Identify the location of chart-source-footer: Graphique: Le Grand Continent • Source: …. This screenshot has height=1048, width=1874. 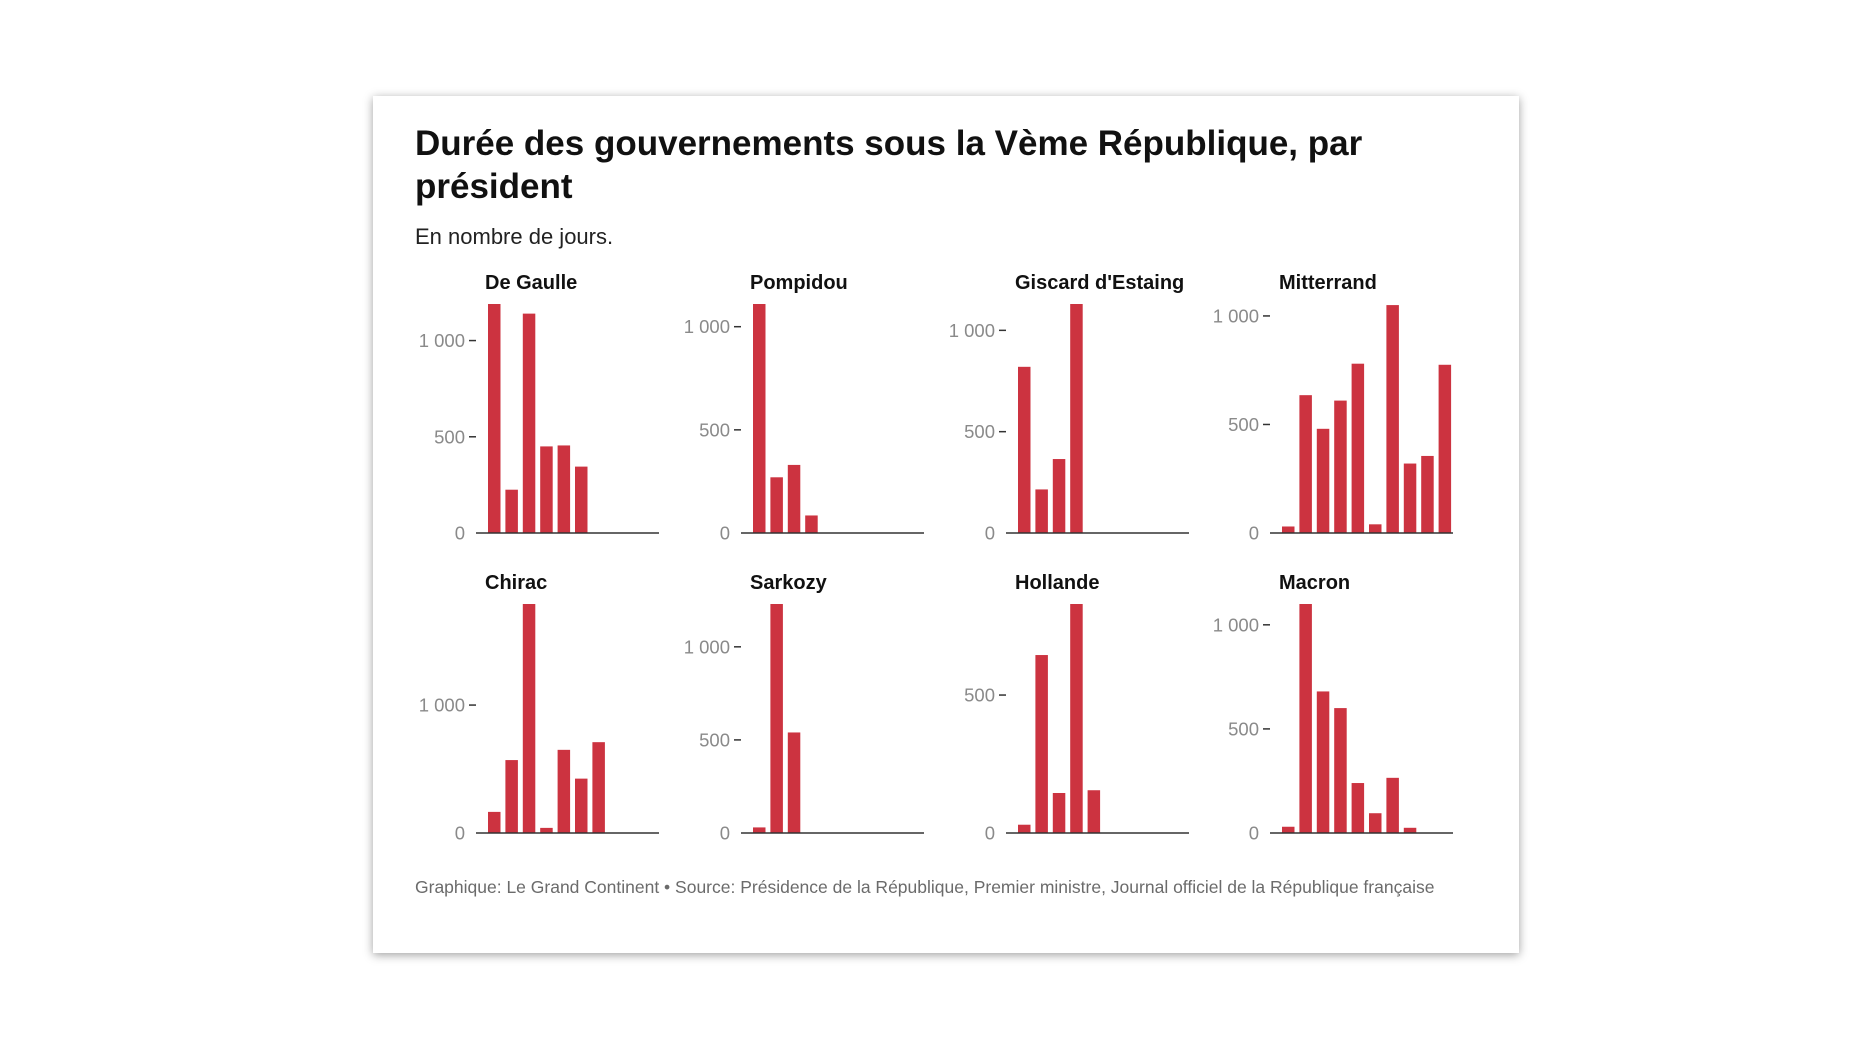
(925, 887).